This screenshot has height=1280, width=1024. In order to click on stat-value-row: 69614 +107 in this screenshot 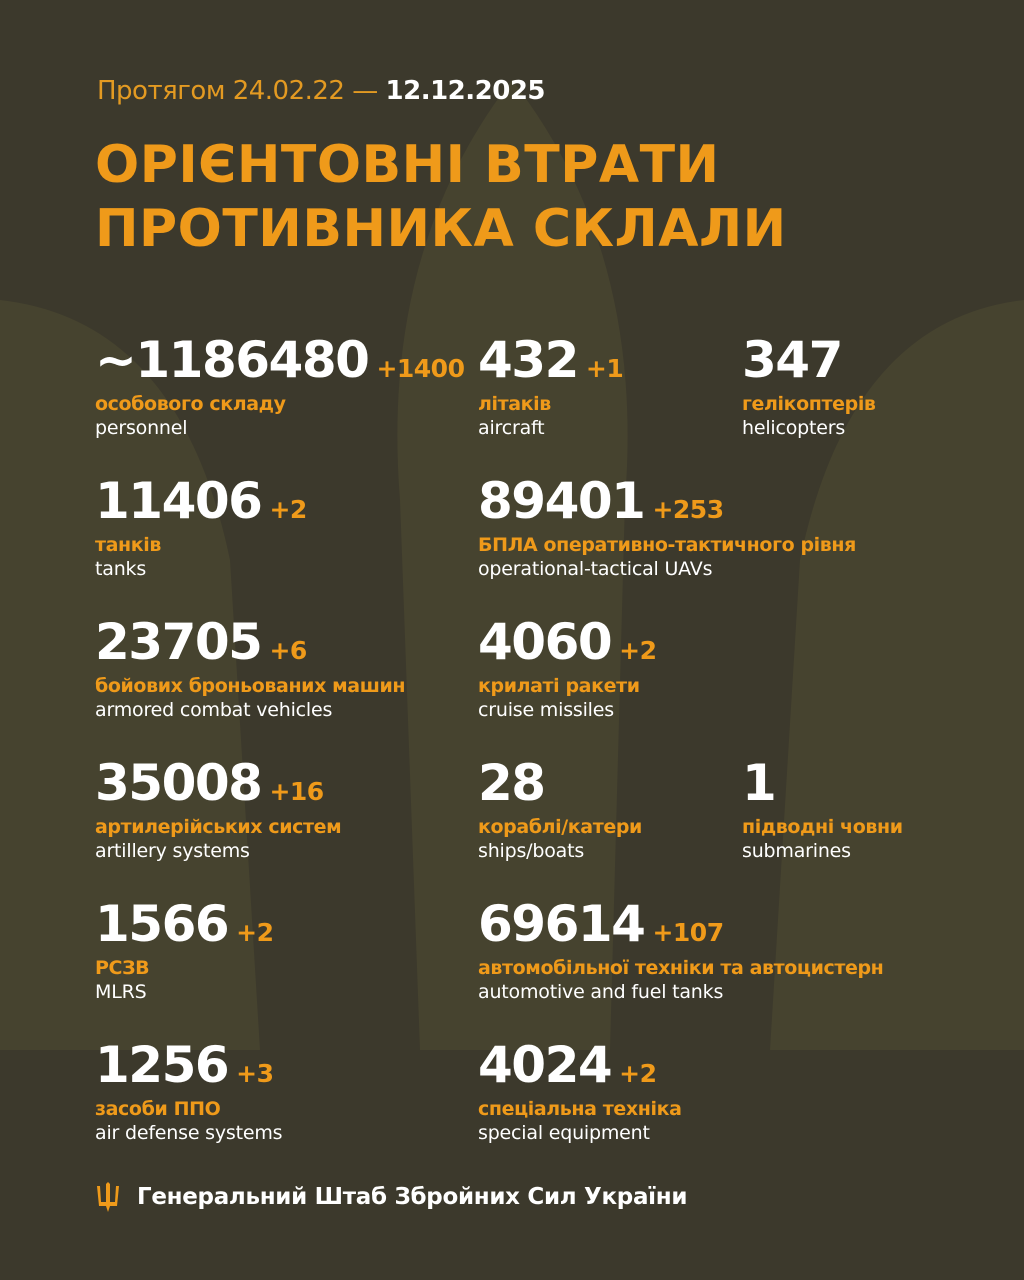, I will do `click(680, 924)`.